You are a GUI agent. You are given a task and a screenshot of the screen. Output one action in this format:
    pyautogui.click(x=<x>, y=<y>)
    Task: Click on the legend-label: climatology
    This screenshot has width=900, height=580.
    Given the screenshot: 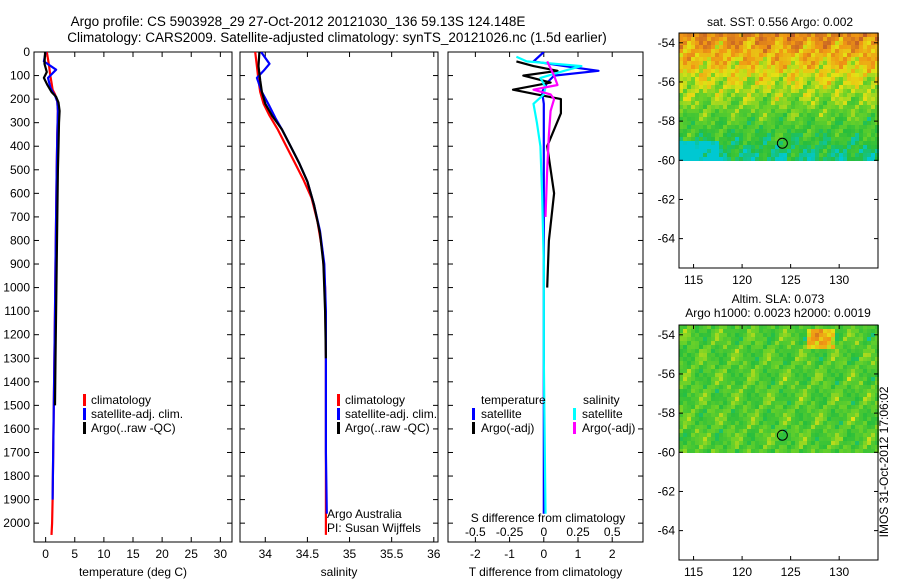 What is the action you would take?
    pyautogui.click(x=121, y=400)
    